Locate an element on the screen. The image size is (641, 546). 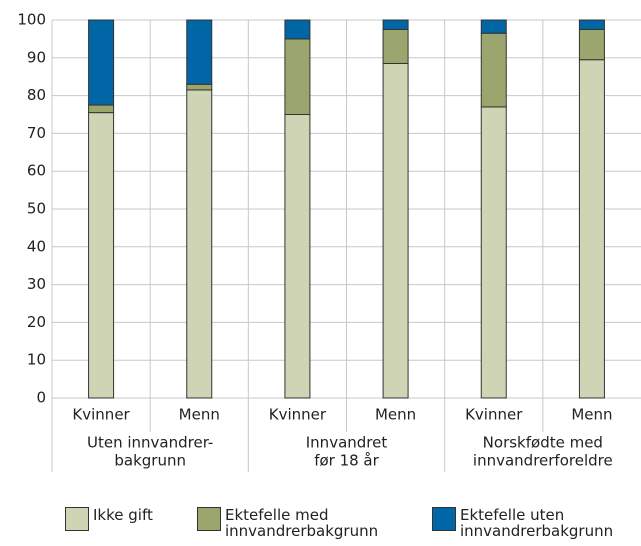
y-tick-label: 60 is located at coordinates (36, 171).